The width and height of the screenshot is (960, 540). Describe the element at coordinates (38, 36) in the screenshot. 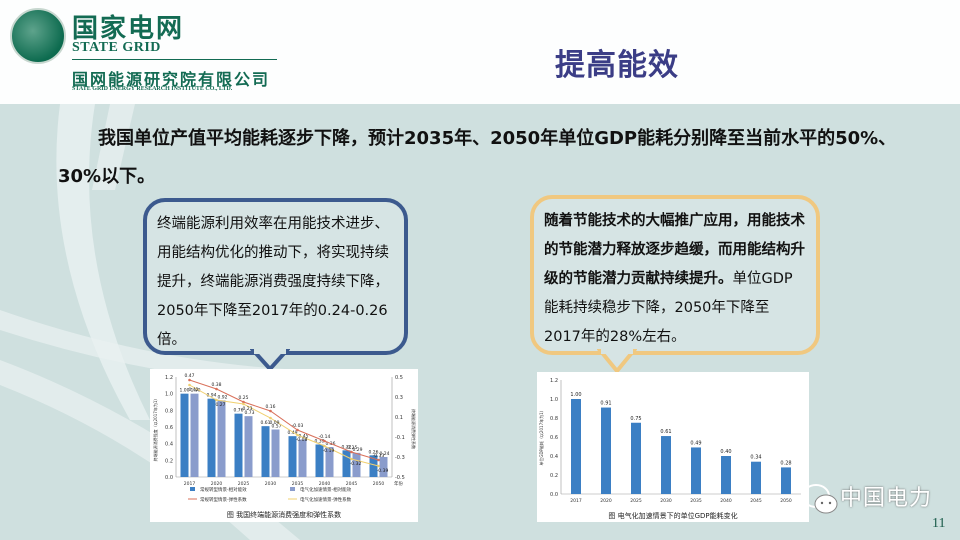

I see `state-grid-globe-logo` at that location.